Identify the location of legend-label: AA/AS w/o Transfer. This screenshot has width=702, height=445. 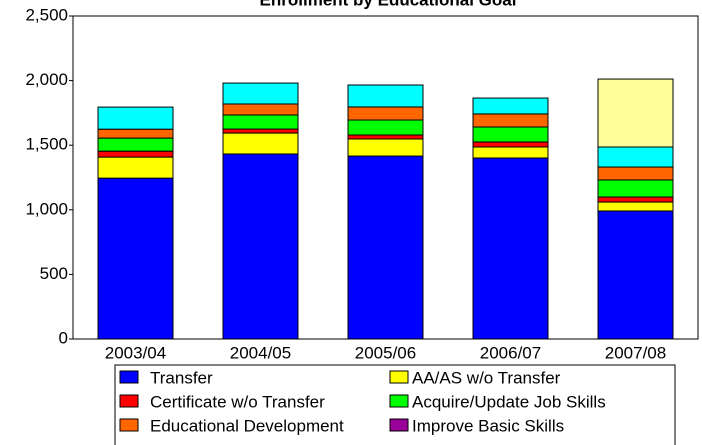
(486, 377).